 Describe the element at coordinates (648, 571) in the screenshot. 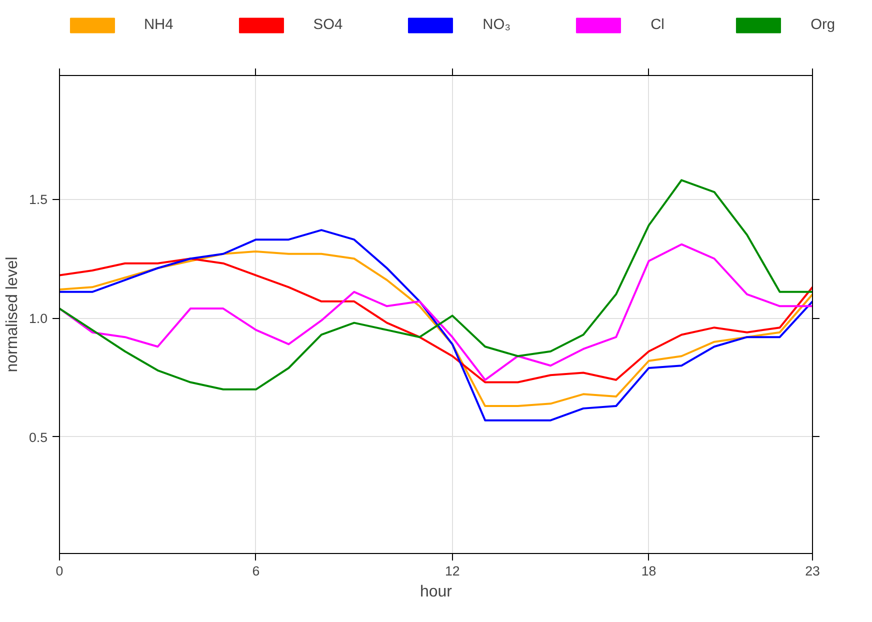

I see `x-tick-label: 18` at that location.